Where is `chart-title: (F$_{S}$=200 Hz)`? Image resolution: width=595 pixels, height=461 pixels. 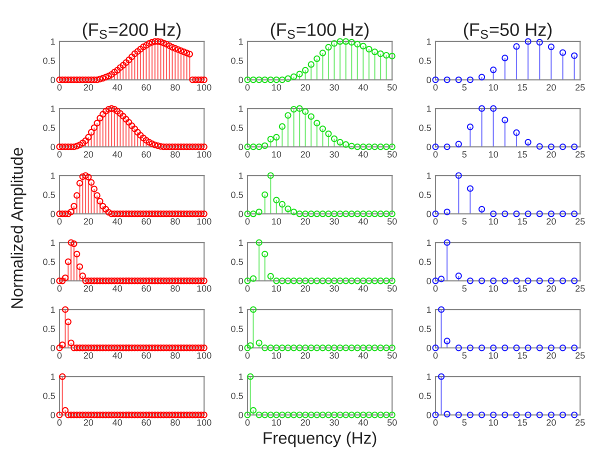 chart-title: (F$_{S}$=200 Hz) is located at coordinates (131, 31).